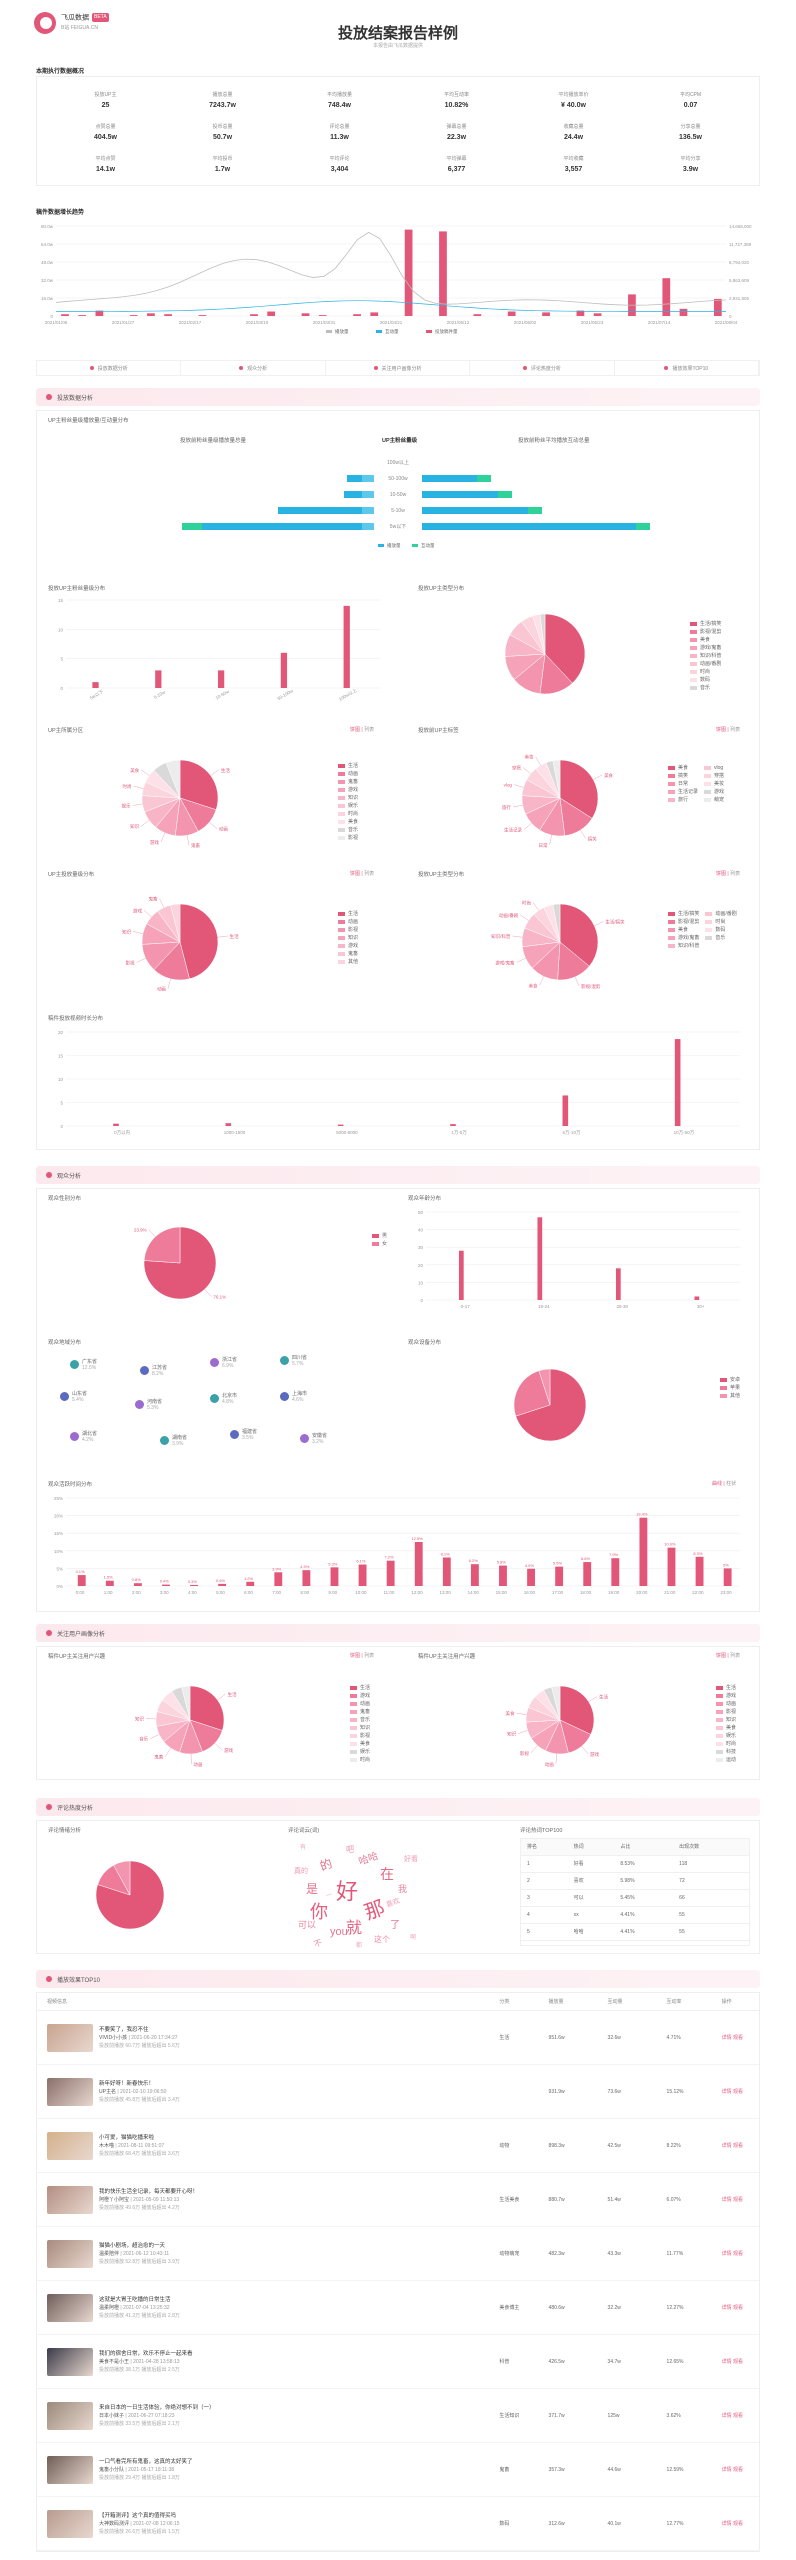 The width and height of the screenshot is (796, 2560). I want to click on table-cell: 55, so click(711, 1932).